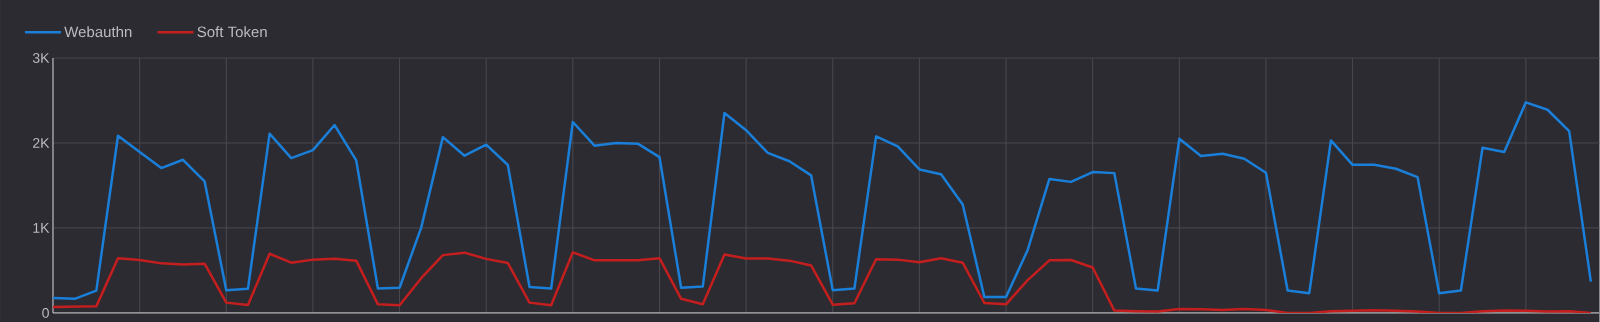  Describe the element at coordinates (45, 312) in the screenshot. I see `y-tick-label: 0` at that location.